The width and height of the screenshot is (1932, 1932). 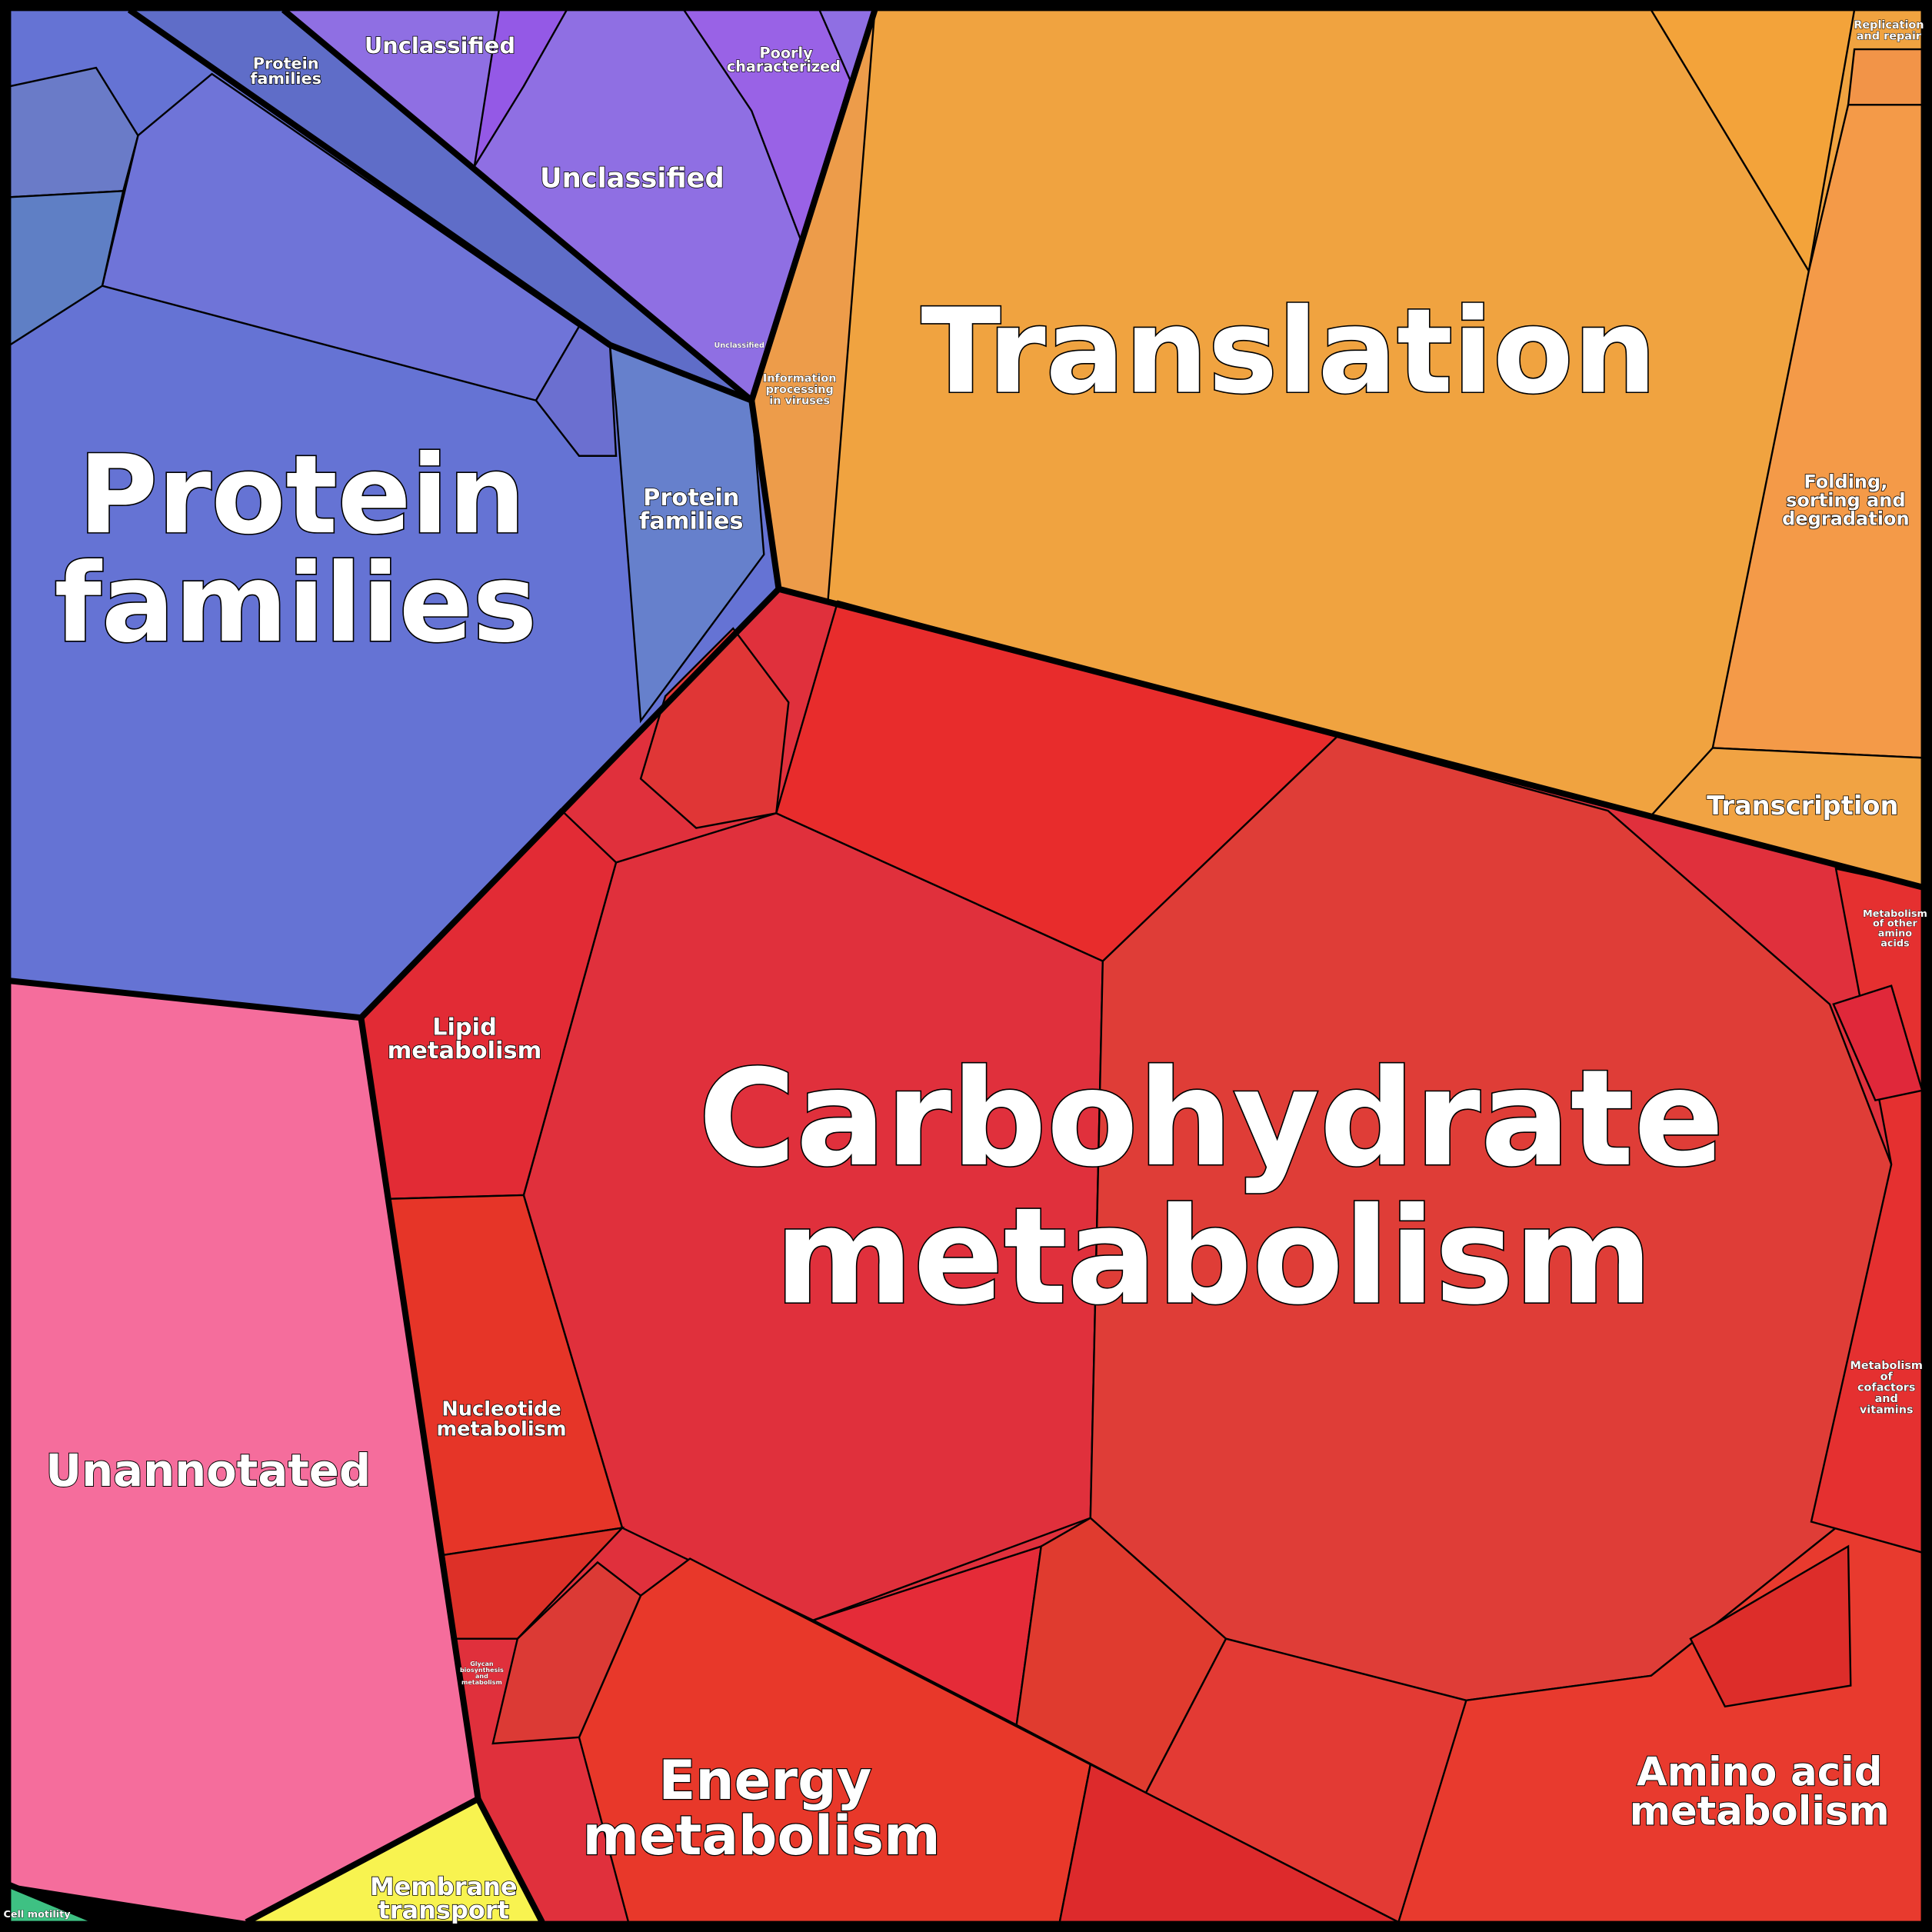 I want to click on label: Membrane transport, so click(x=444, y=1898).